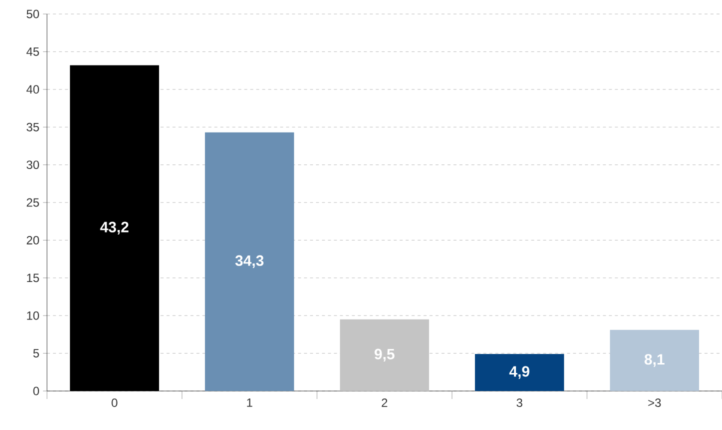 The width and height of the screenshot is (722, 430). I want to click on x-tick-label: >3, so click(654, 402).